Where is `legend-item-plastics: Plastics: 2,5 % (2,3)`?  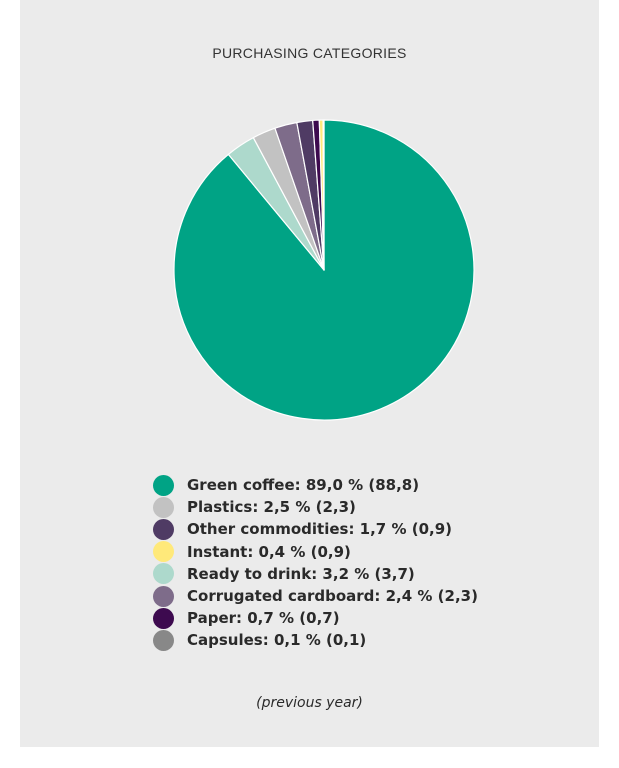
legend-item-plastics: Plastics: 2,5 % (2,3) is located at coordinates (315, 507).